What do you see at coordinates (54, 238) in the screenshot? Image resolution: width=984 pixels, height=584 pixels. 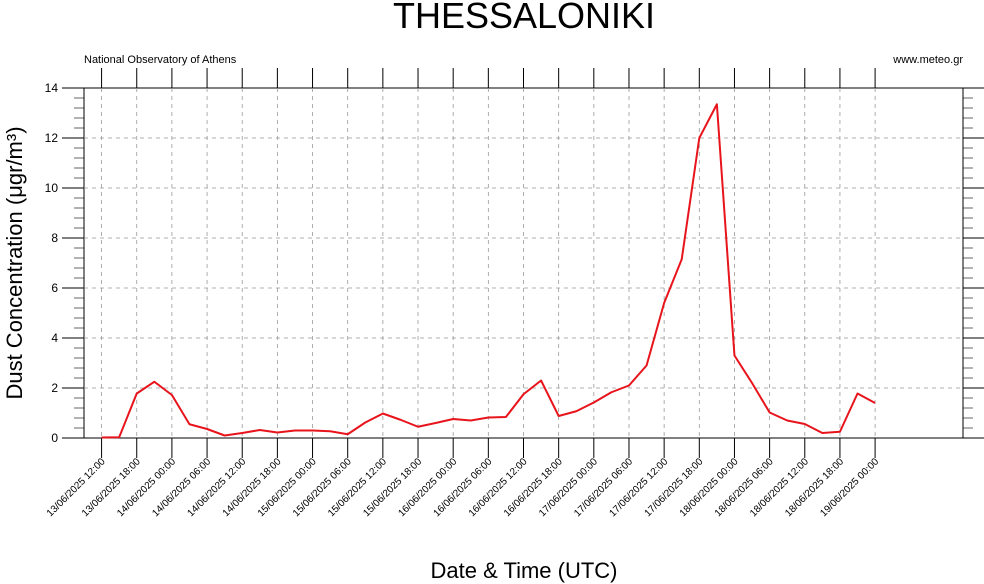 I see `y-tick-label: 8` at bounding box center [54, 238].